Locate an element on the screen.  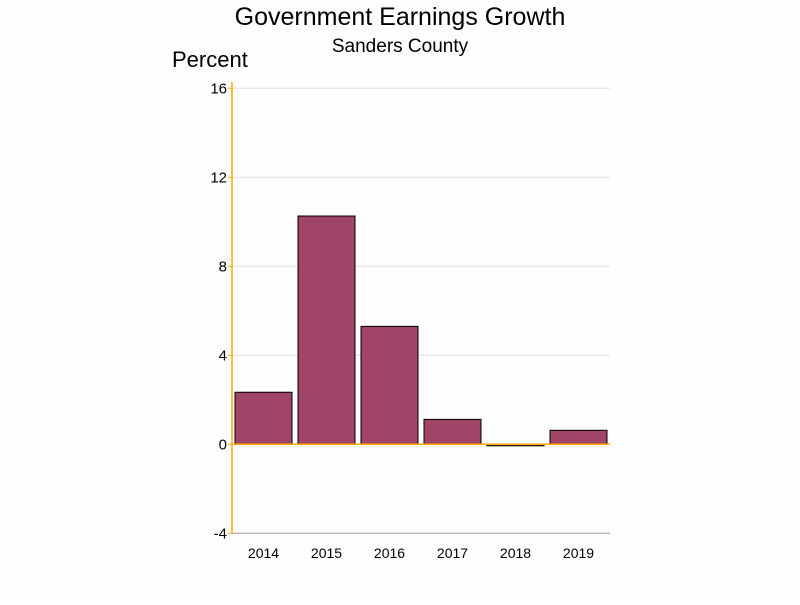
bar-2015 is located at coordinates (326, 330).